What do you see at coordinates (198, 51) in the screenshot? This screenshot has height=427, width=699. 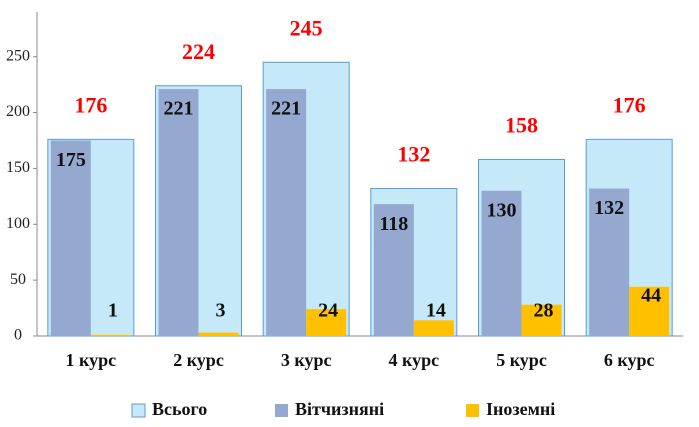 I see `total-label: 224` at bounding box center [198, 51].